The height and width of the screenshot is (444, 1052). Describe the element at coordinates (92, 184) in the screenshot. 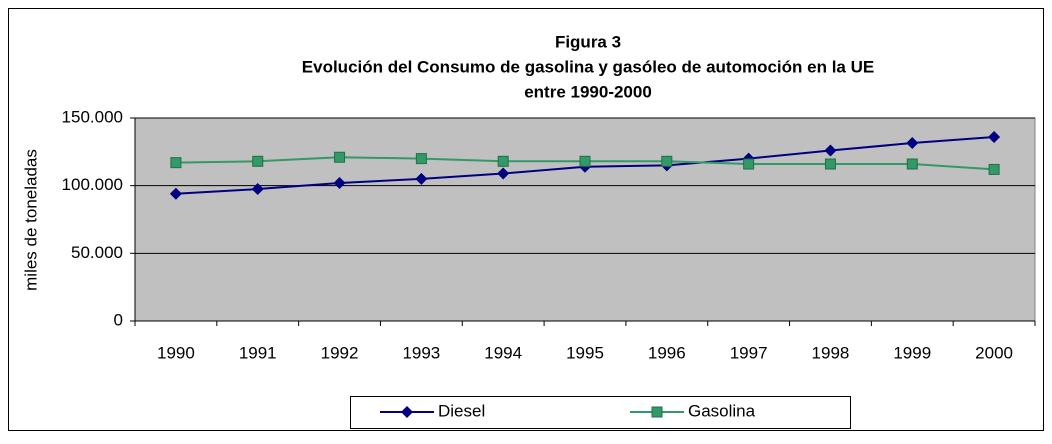

I see `y-tick-label: 100.000` at that location.